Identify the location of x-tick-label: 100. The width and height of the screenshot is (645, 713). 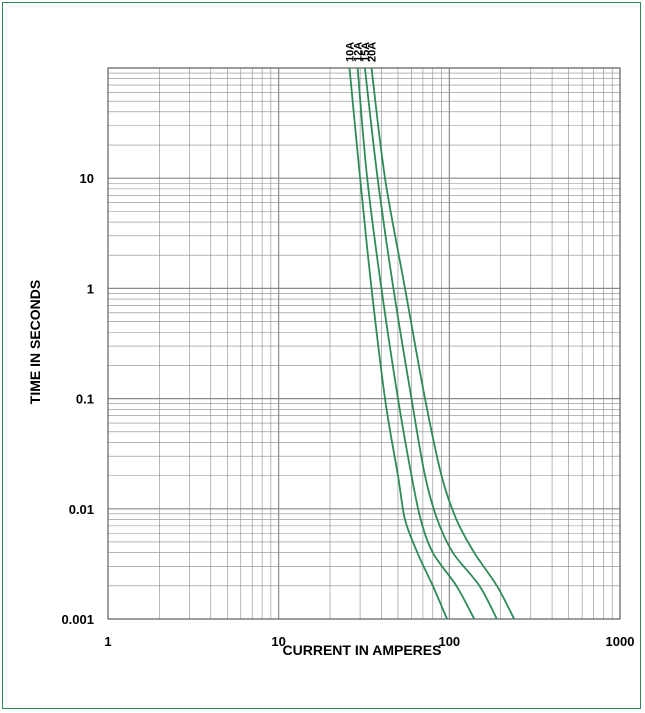
(449, 641).